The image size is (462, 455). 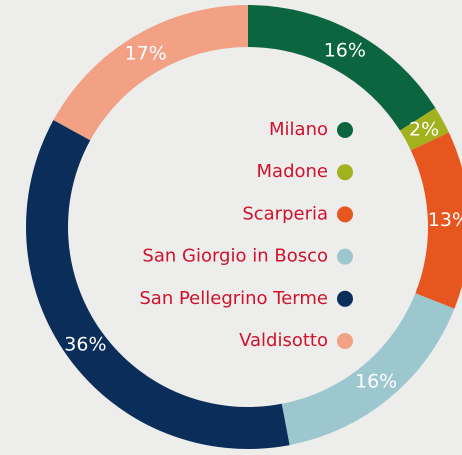 I want to click on legend-label: Milano, so click(x=298, y=129).